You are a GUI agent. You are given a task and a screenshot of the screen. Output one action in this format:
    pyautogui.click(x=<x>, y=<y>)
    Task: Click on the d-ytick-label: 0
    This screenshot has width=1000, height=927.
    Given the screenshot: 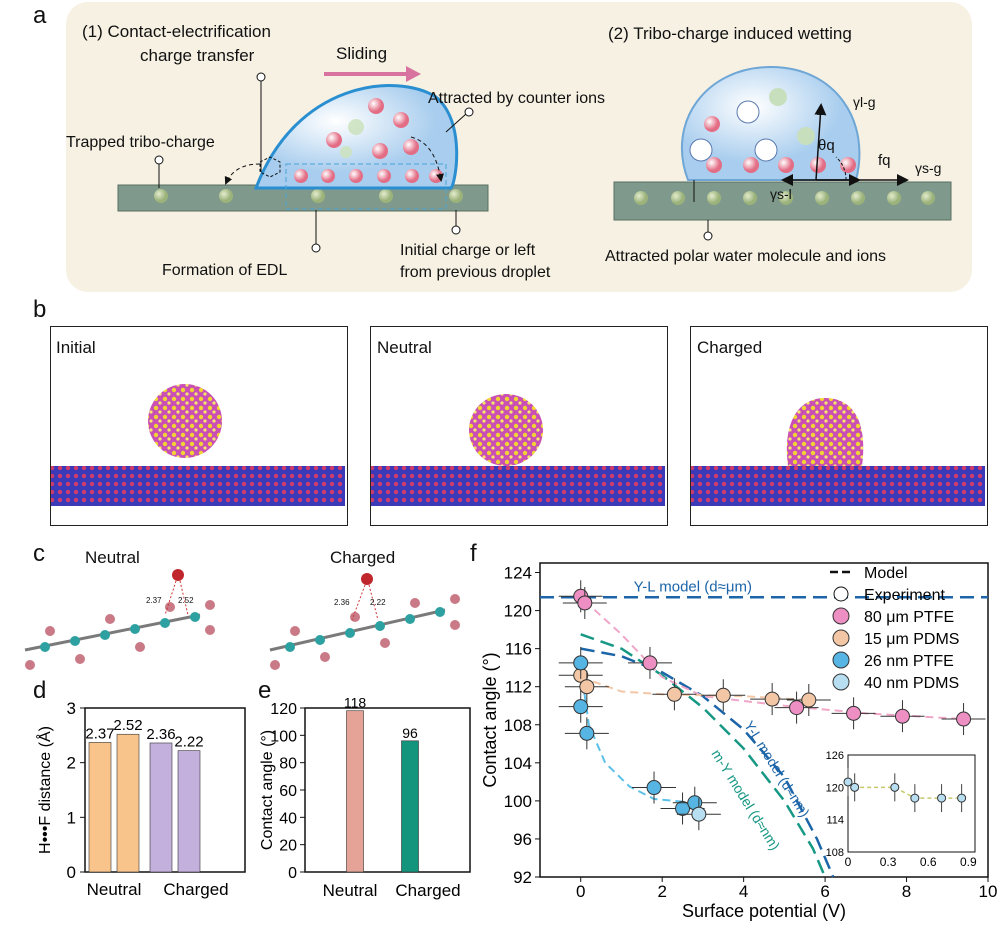 What is the action you would take?
    pyautogui.click(x=71, y=872)
    